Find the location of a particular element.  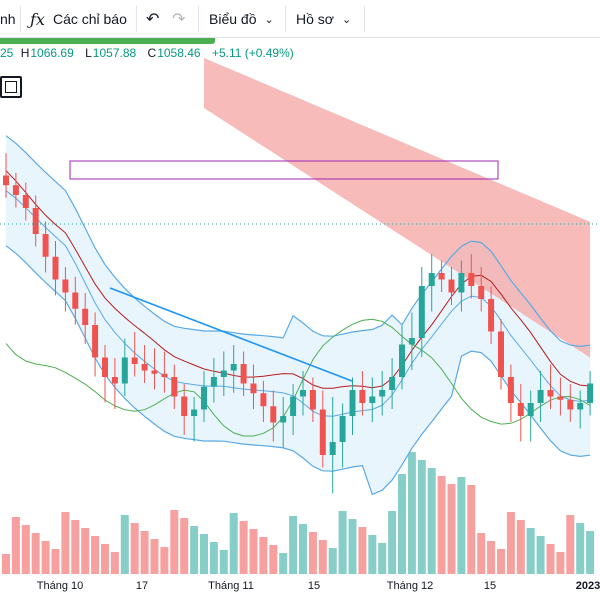

profile-menu-label: Hồ sơ is located at coordinates (315, 19).